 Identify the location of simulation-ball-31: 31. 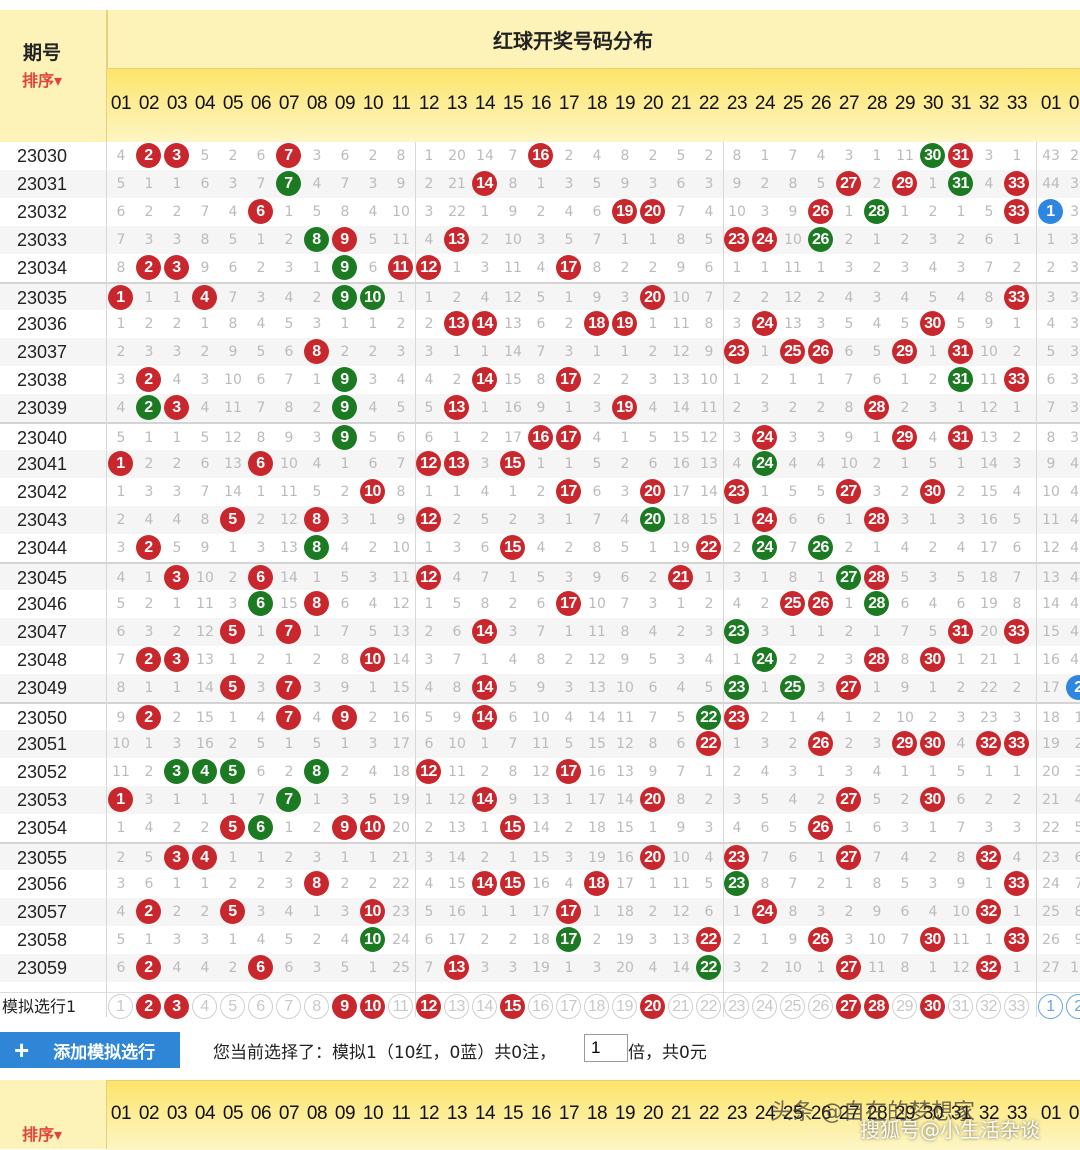
(960, 1006).